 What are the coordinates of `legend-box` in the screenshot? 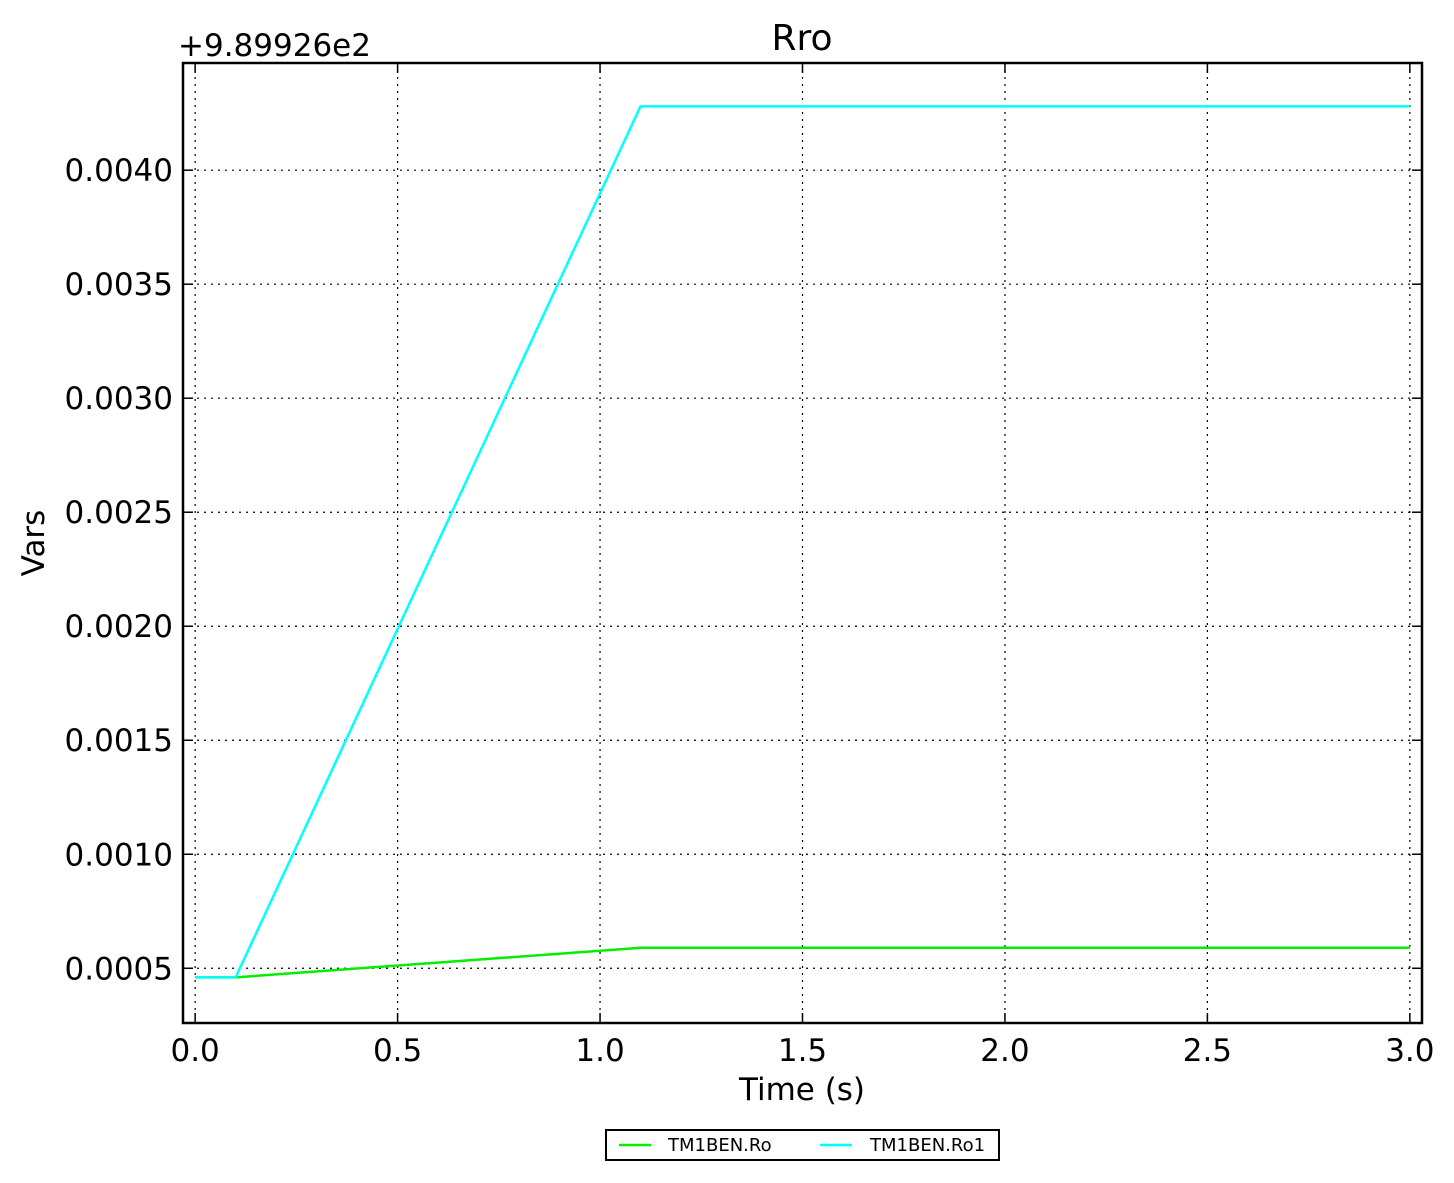 It's located at (802, 1145).